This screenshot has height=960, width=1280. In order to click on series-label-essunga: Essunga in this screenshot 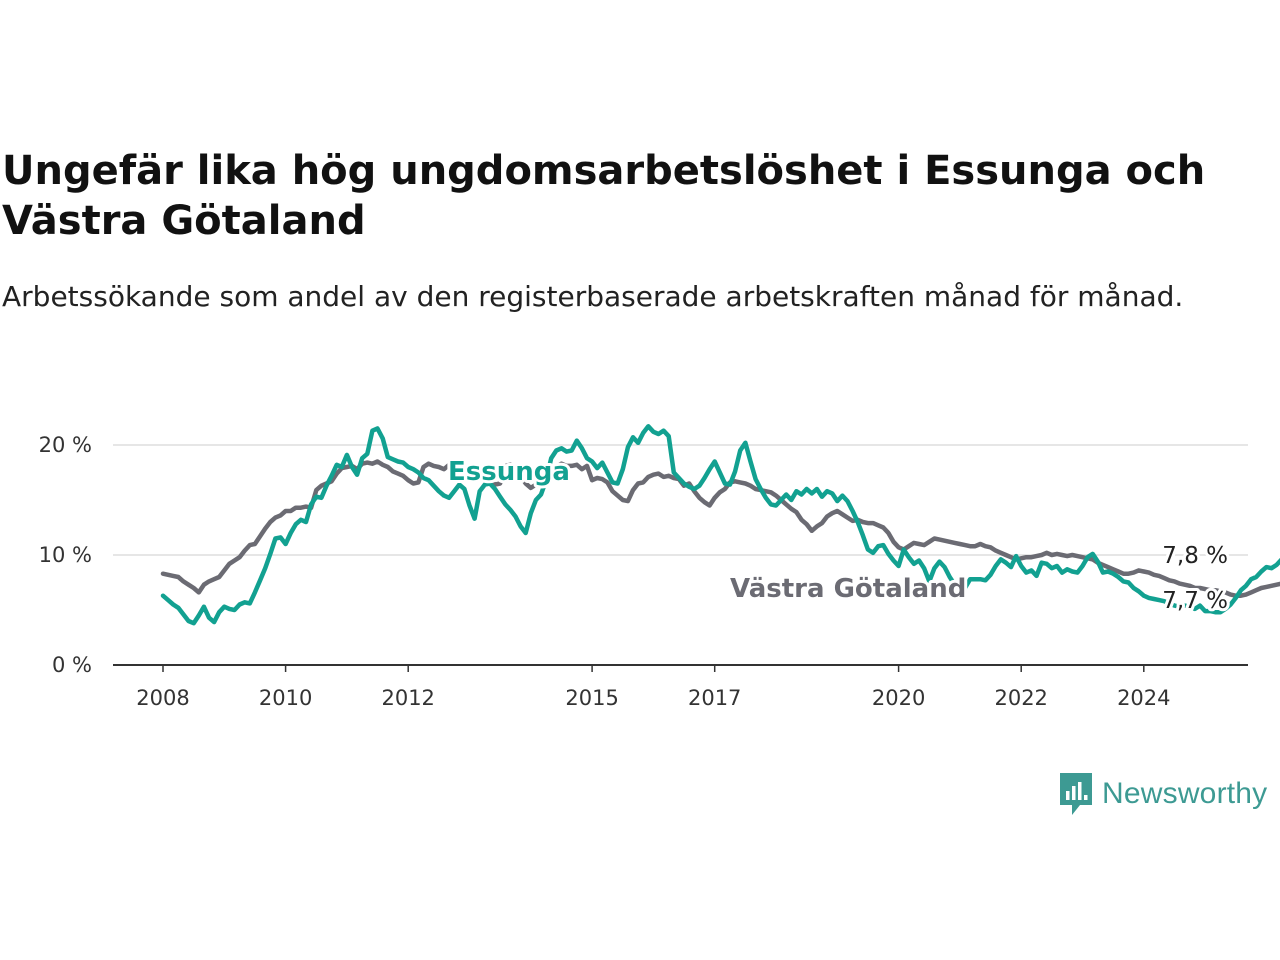, I will do `click(509, 472)`.